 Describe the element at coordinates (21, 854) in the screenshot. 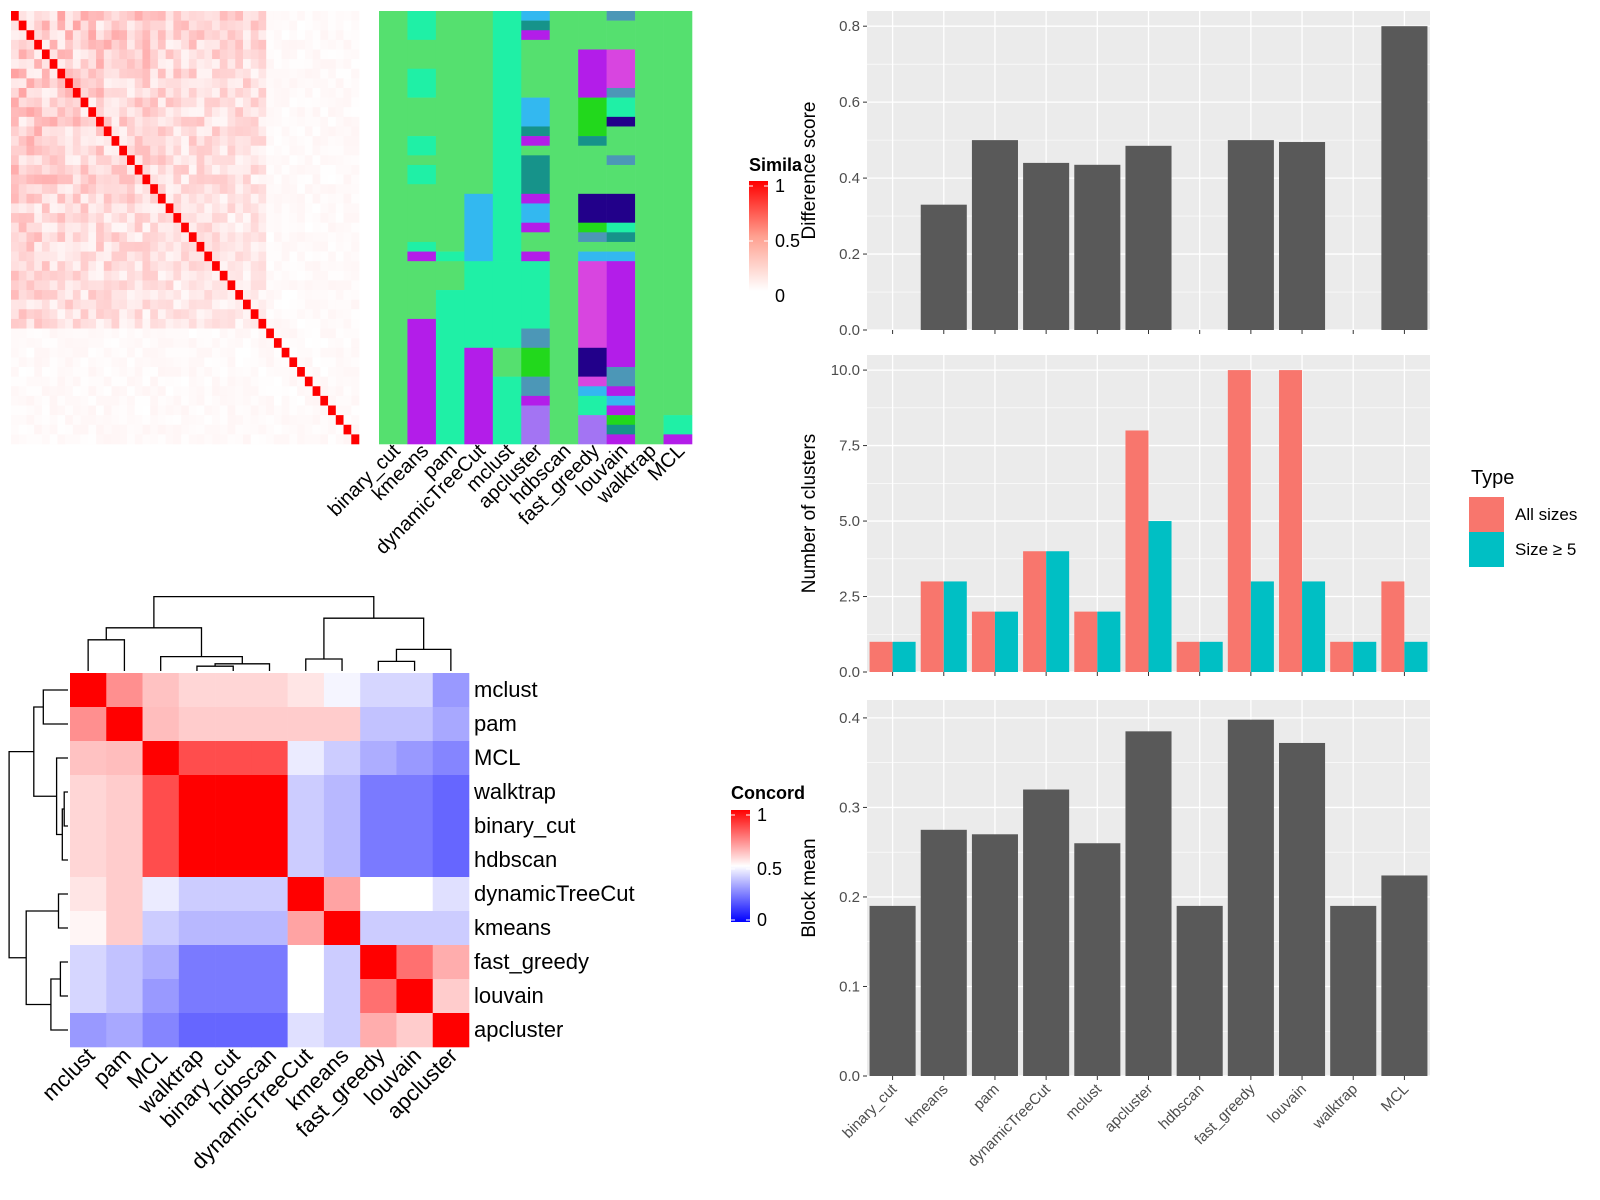

I see `row-dendrogram-branch` at that location.